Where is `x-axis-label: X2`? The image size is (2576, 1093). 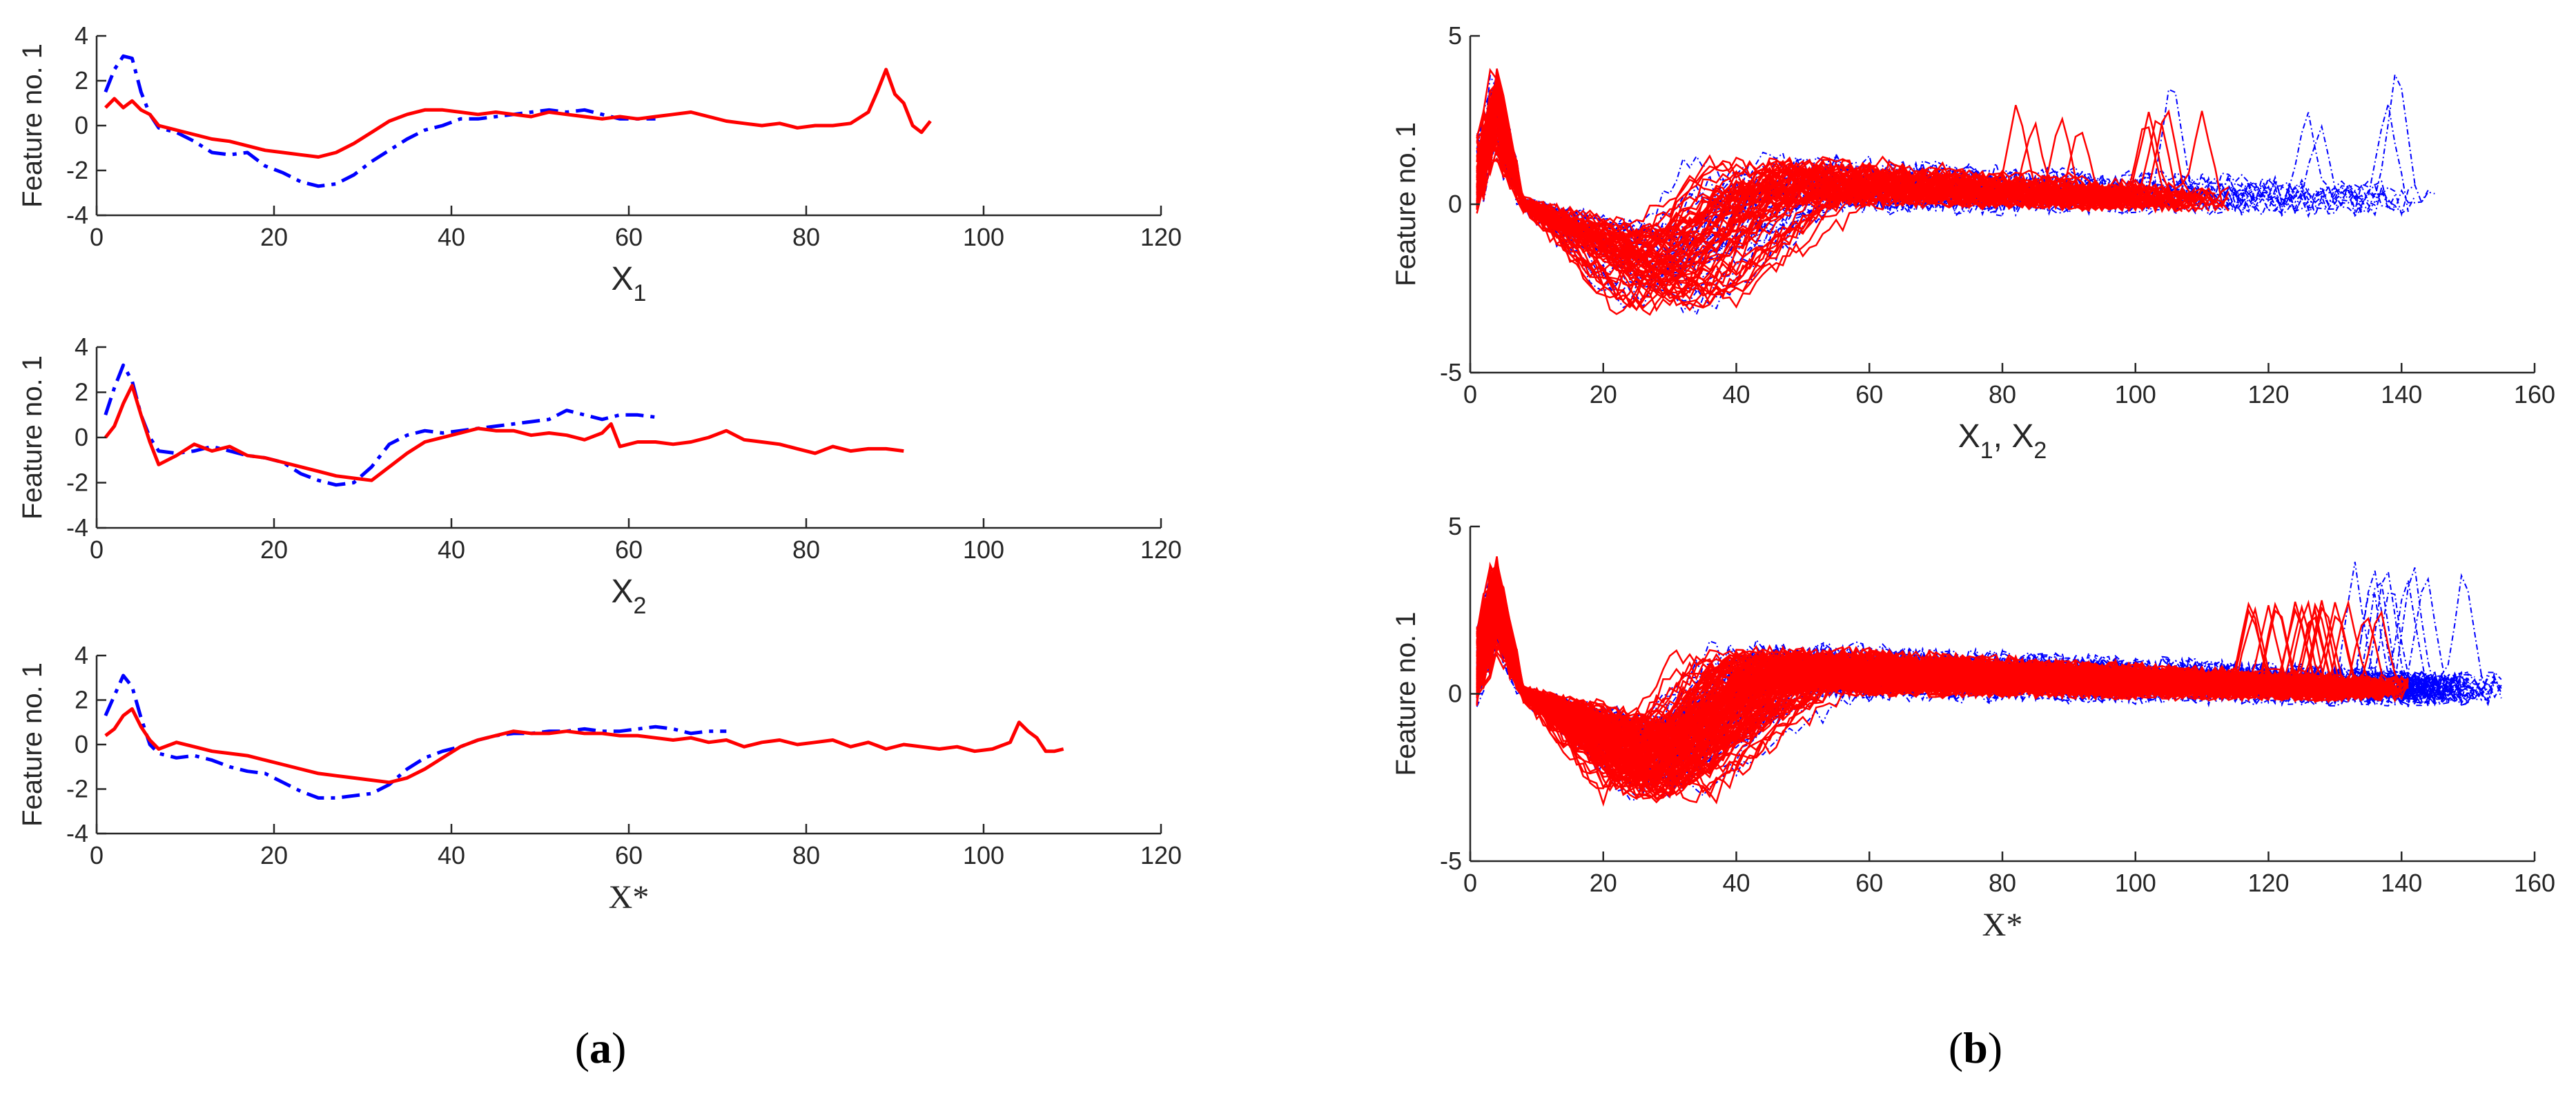 x-axis-label: X2 is located at coordinates (629, 596).